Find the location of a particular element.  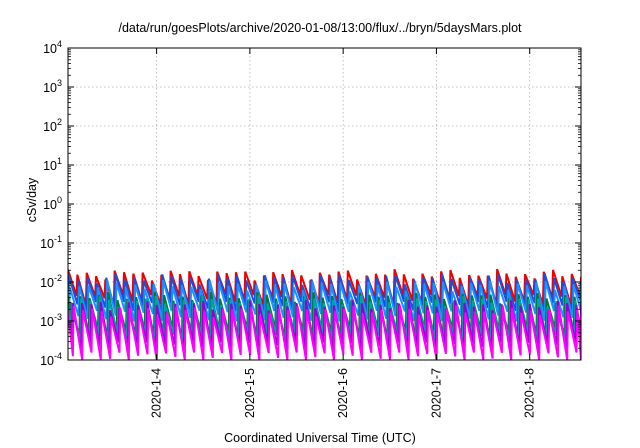

y-tick-label: 10² is located at coordinates (52, 125).